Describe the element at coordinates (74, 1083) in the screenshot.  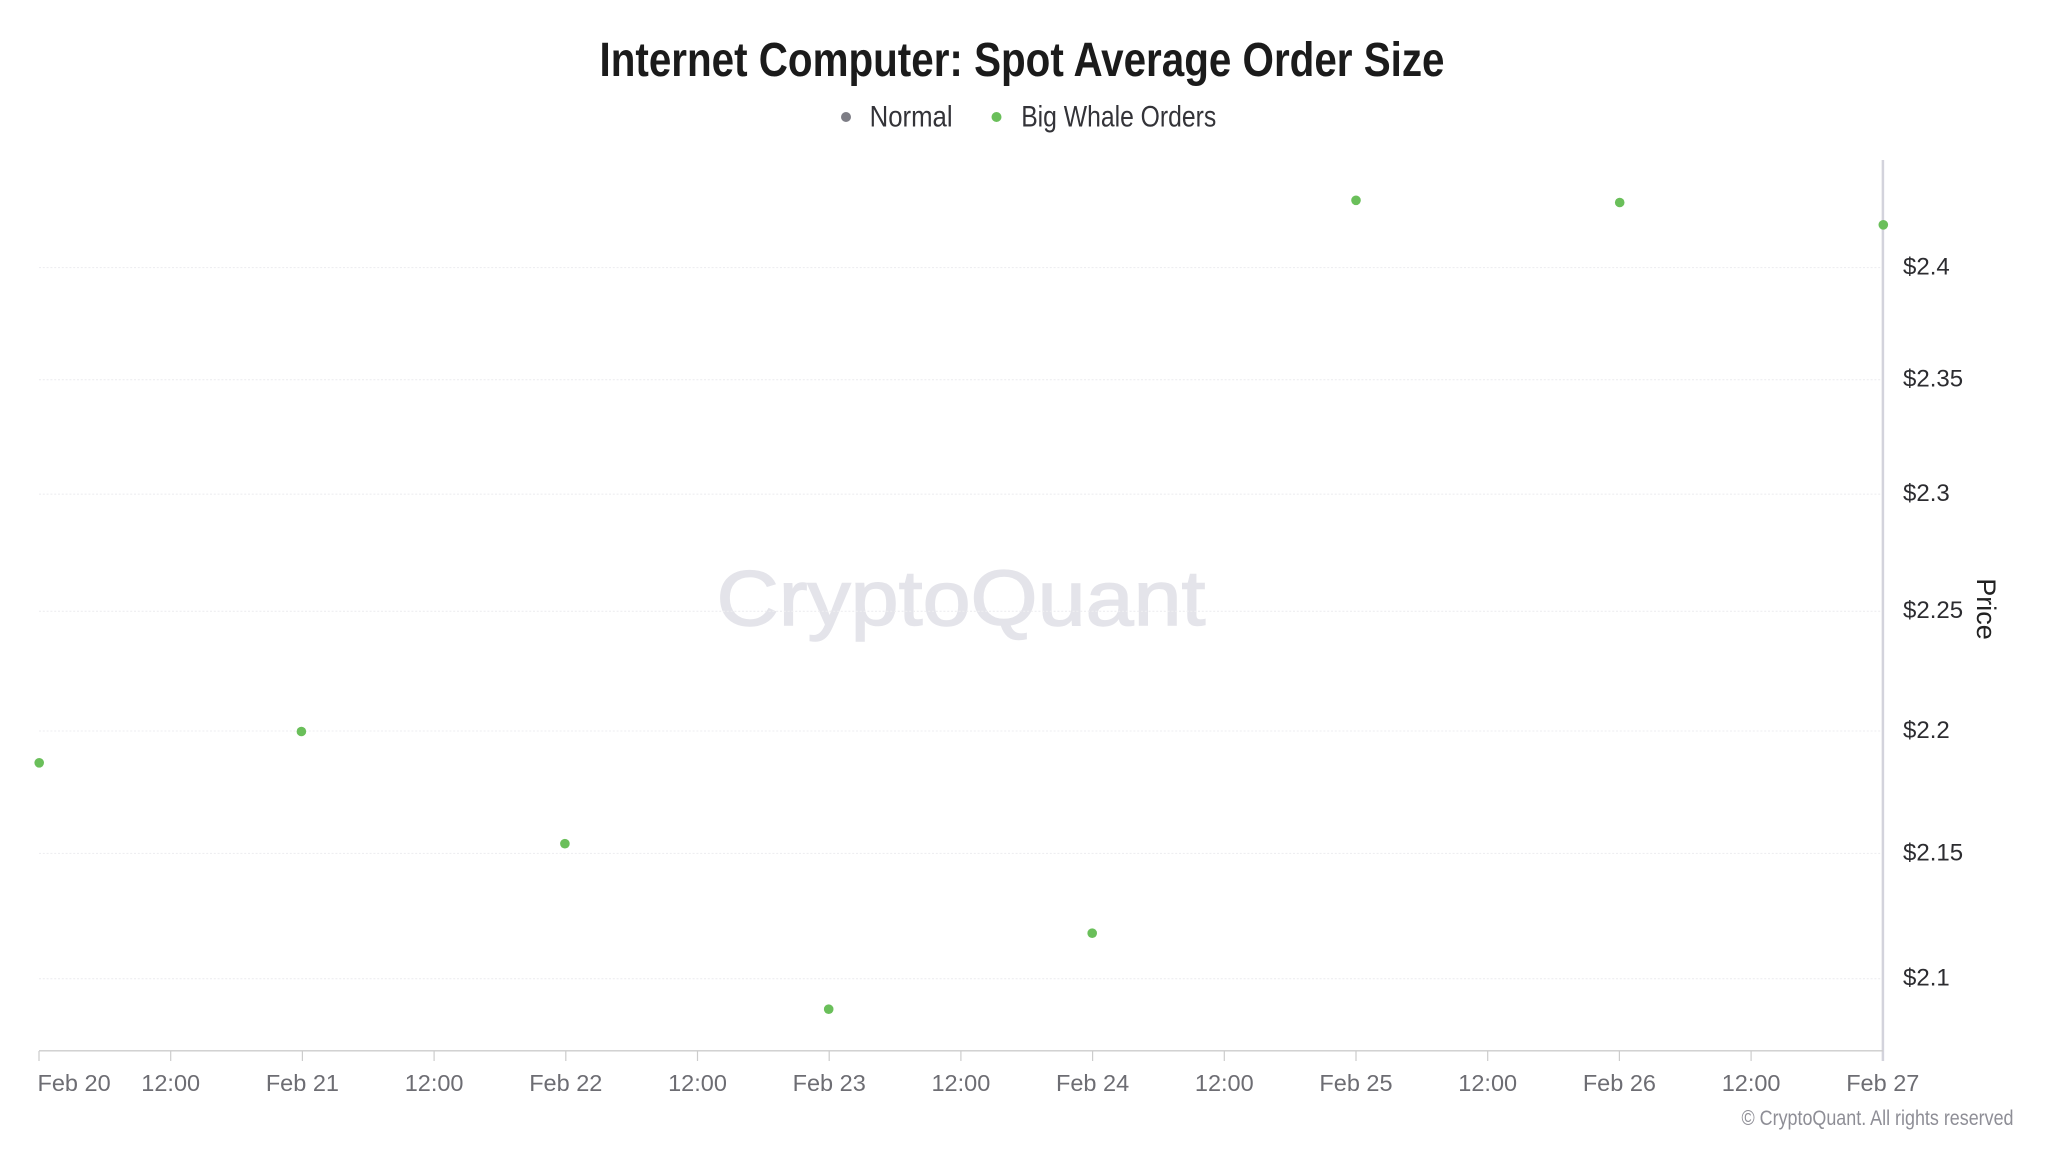
I see `svg-text: Feb 20` at that location.